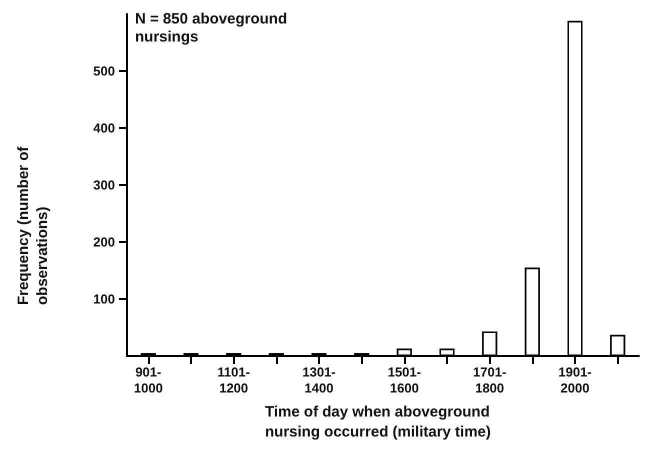 The image size is (645, 473). Describe the element at coordinates (404, 380) in the screenshot. I see `x-tick-label: 1501-1600` at that location.